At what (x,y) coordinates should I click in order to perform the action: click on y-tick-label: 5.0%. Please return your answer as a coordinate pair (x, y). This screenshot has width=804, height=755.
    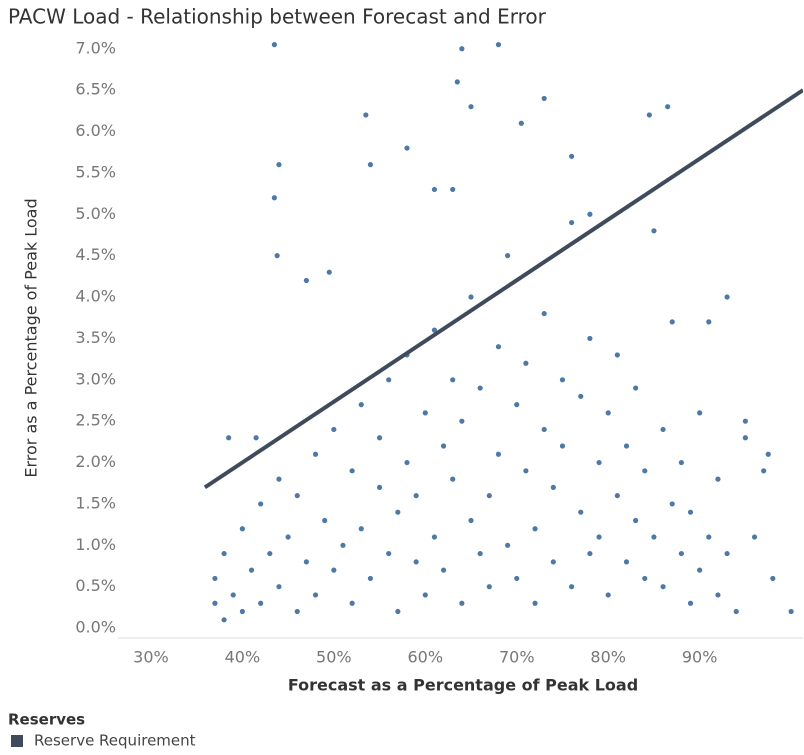
    Looking at the image, I should click on (95, 213).